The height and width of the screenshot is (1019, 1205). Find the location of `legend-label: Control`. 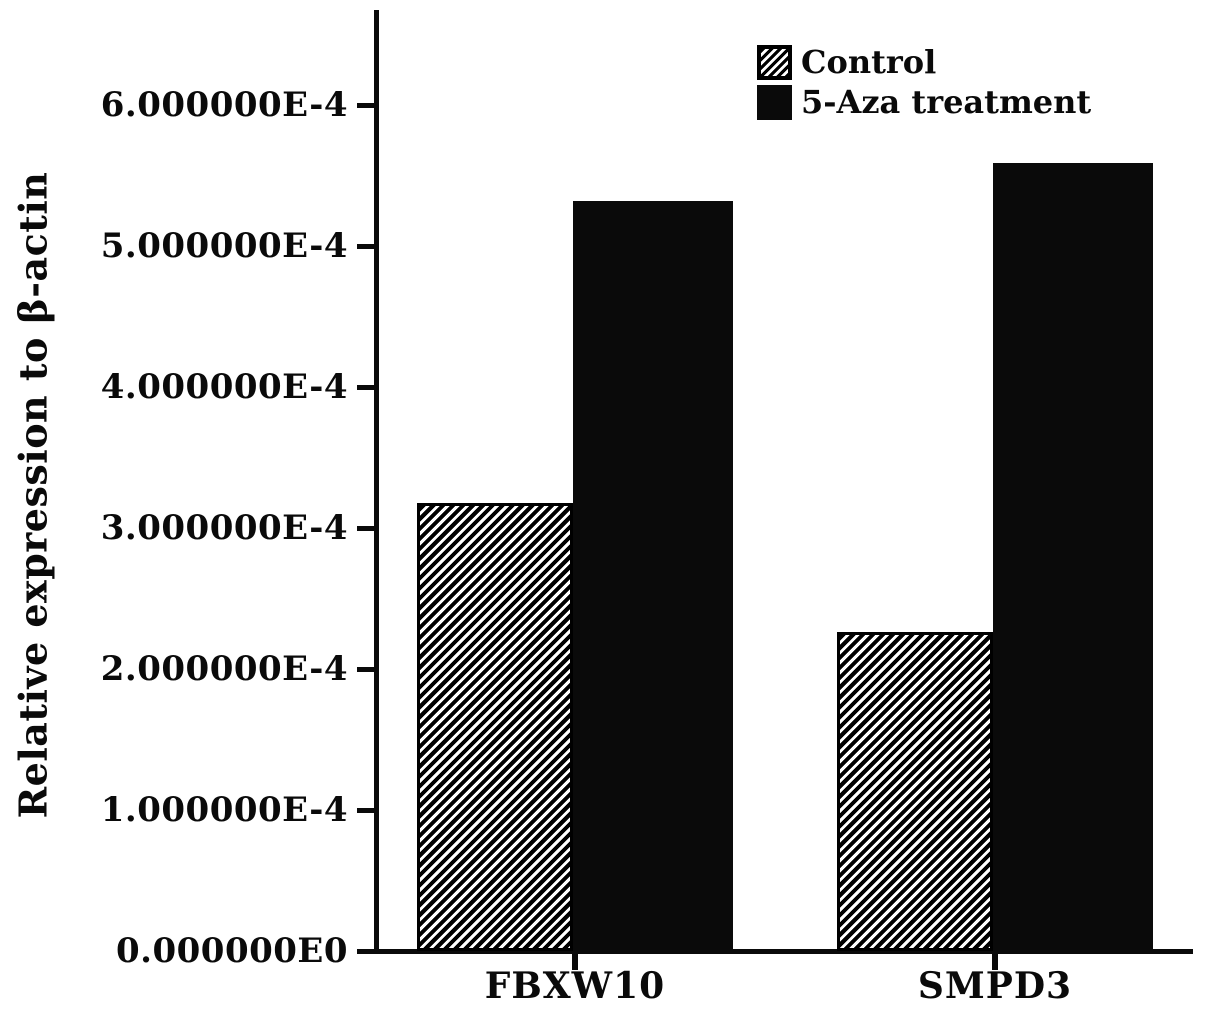

legend-label: Control is located at coordinates (869, 62).